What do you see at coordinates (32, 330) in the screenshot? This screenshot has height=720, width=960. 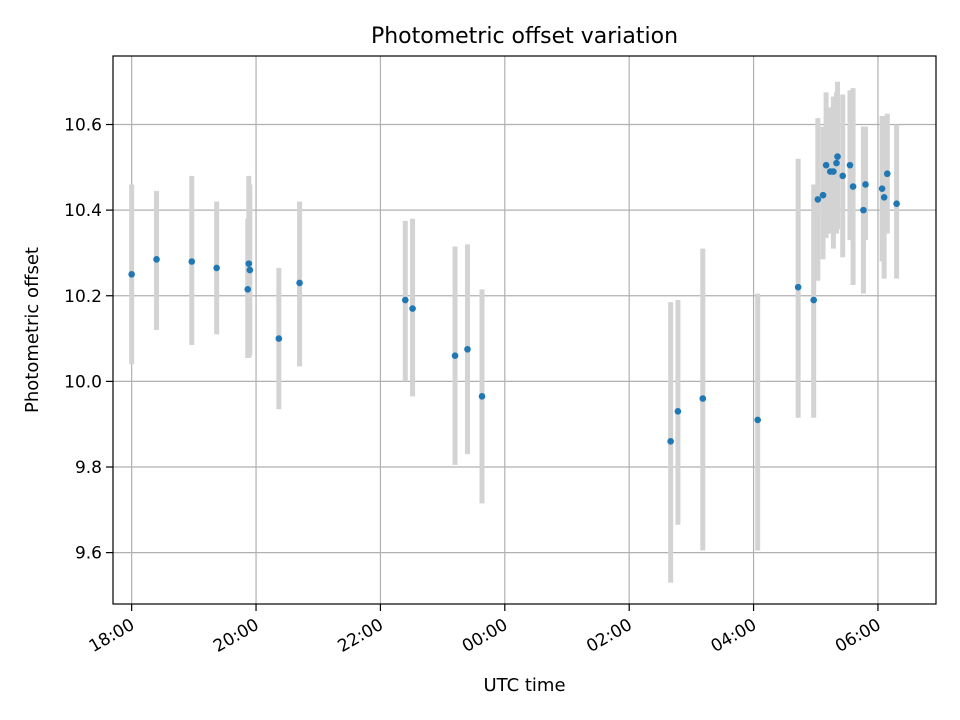 I see `y-axis-label: Photometric offset` at bounding box center [32, 330].